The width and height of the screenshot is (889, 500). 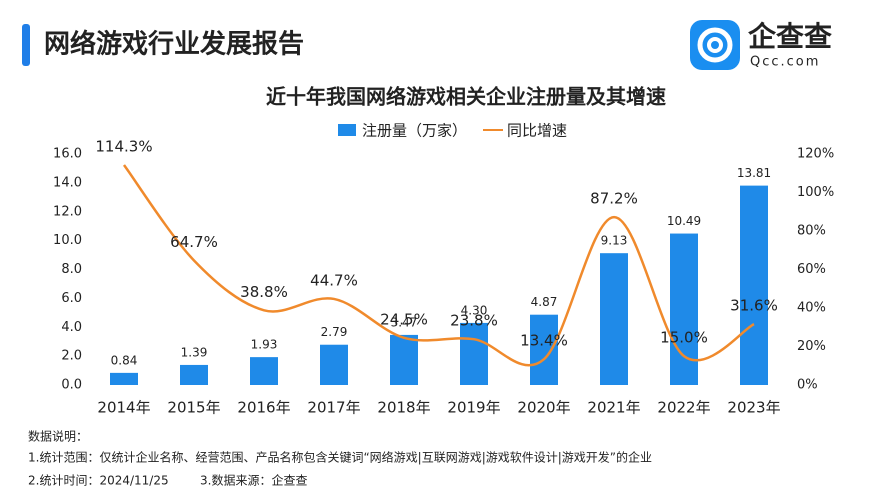 I want to click on bar-value-label: 3.47, so click(x=404, y=322).